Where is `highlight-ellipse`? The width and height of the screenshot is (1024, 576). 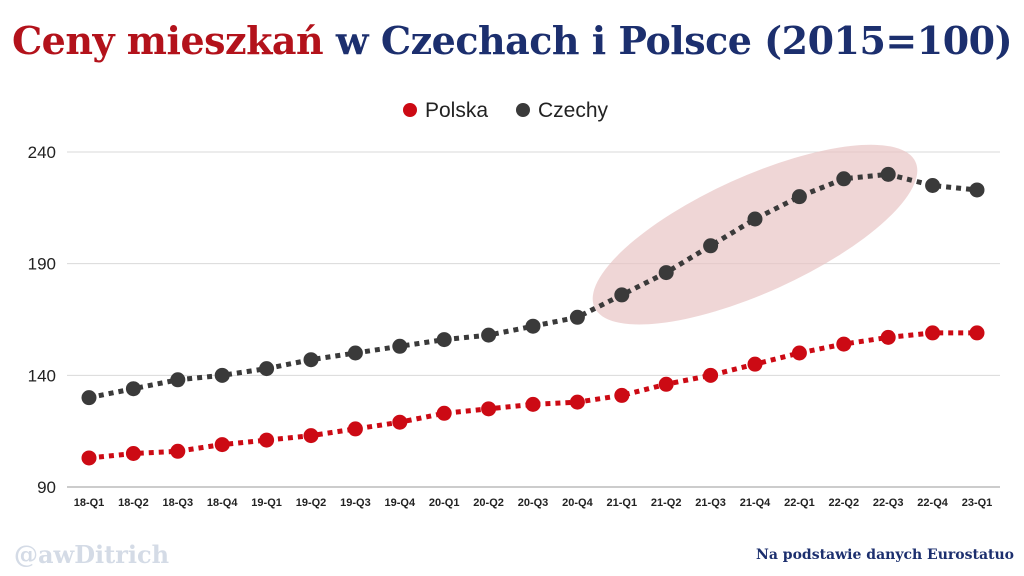
highlight-ellipse is located at coordinates (755, 234).